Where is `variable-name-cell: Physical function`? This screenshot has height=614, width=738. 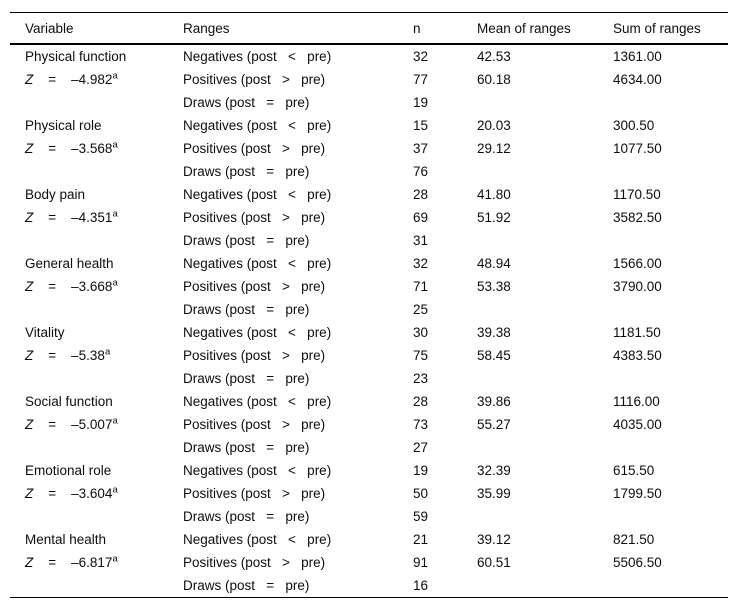
variable-name-cell: Physical function is located at coordinates (76, 56).